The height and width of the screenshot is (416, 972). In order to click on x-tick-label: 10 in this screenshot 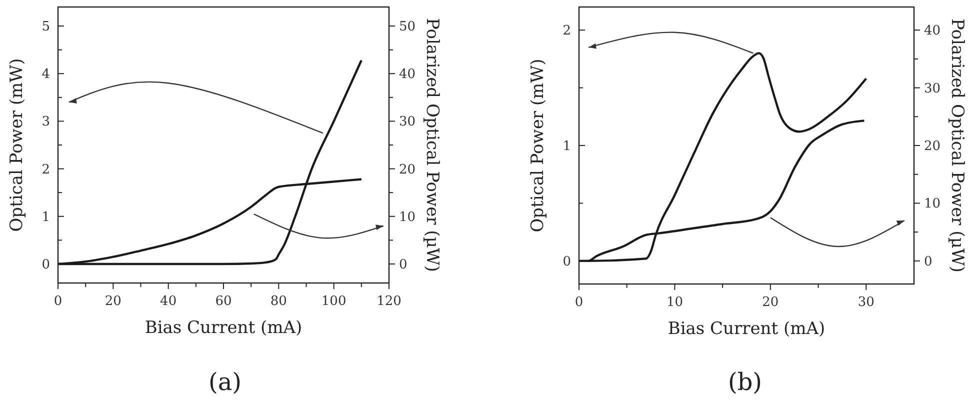, I will do `click(674, 302)`.